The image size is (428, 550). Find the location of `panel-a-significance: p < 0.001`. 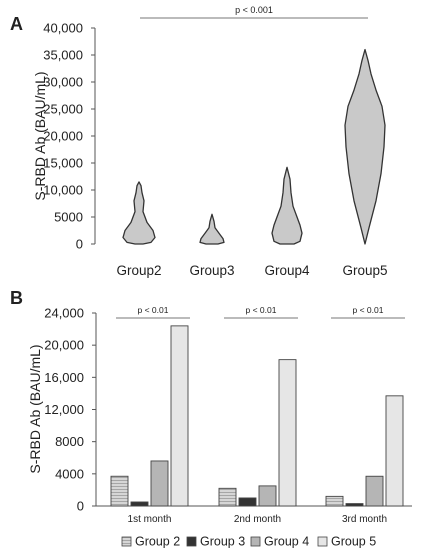

panel-a-significance: p < 0.001 is located at coordinates (254, 12).